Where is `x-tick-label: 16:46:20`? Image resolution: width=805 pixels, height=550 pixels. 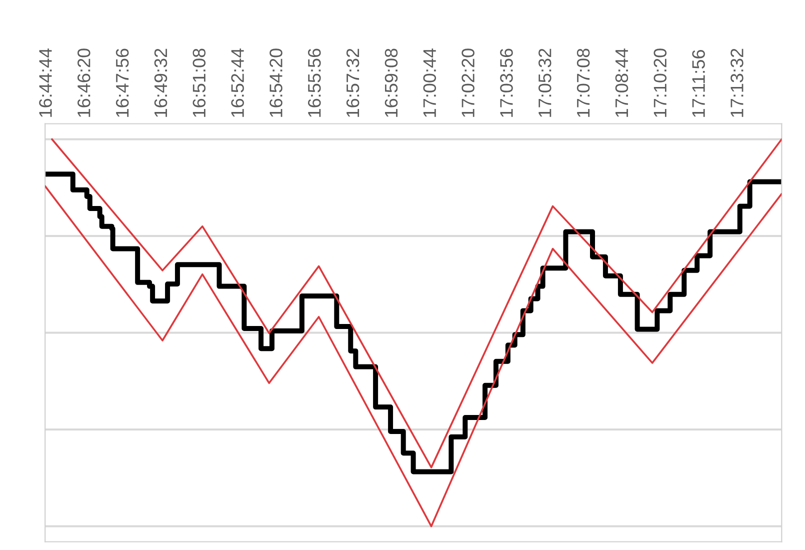 x-tick-label: 16:46:20 is located at coordinates (84, 82).